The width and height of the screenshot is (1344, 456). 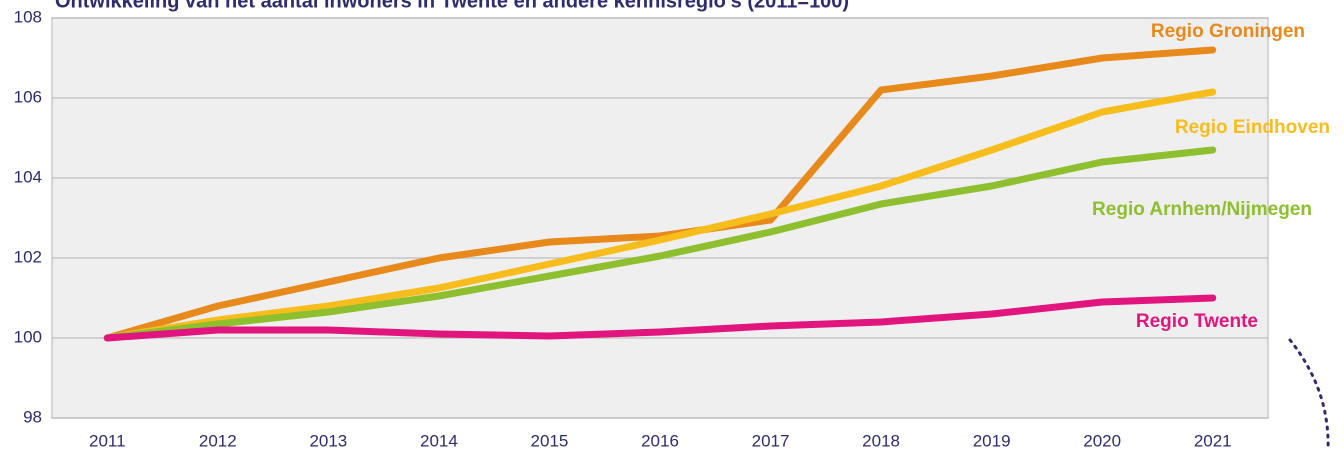 What do you see at coordinates (28, 256) in the screenshot?
I see `y-tick-label: 102` at bounding box center [28, 256].